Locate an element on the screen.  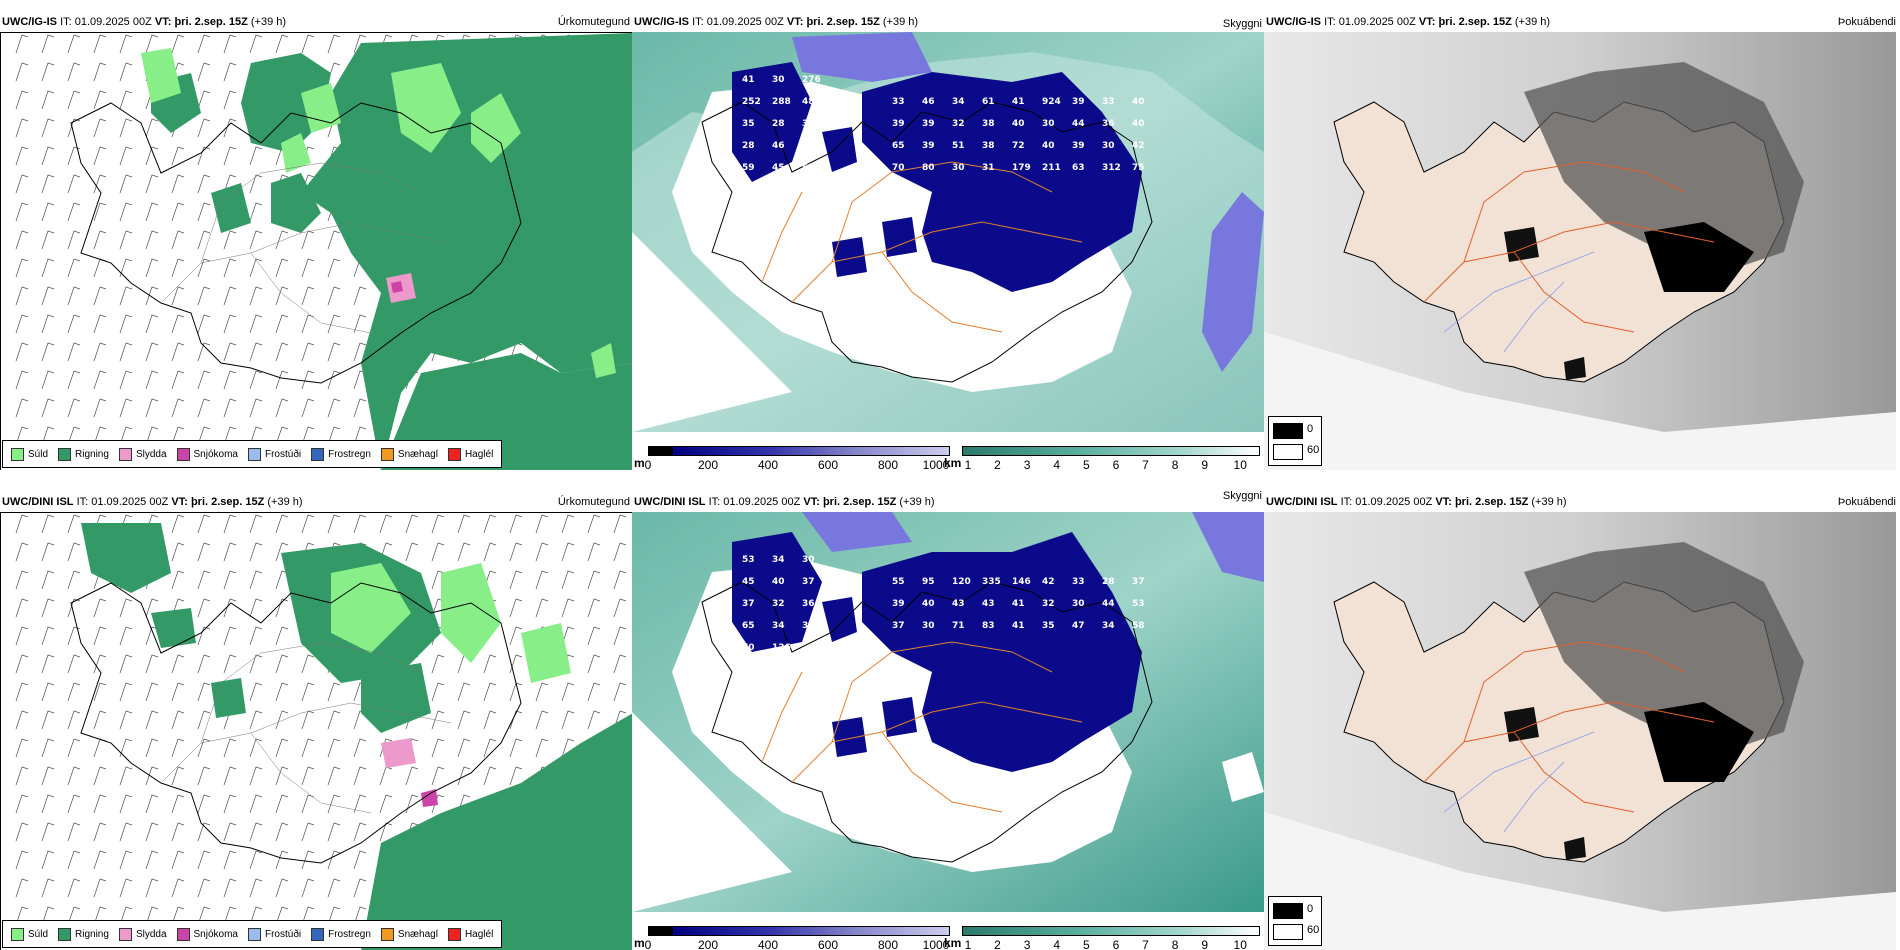
cloud-base-value: 92 is located at coordinates (808, 146).